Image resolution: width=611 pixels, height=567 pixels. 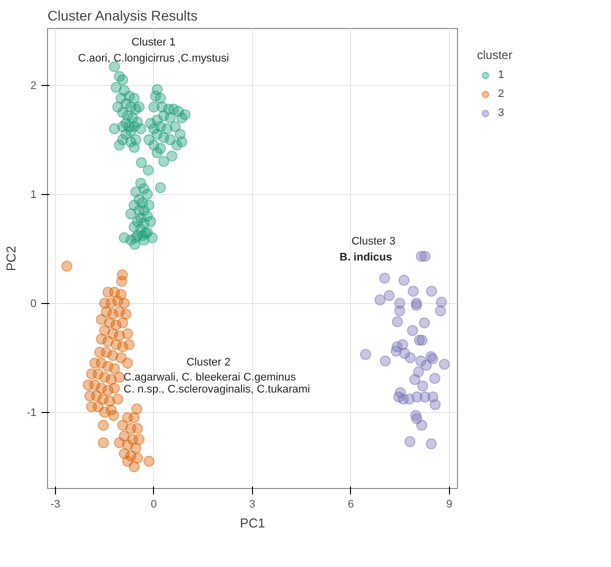 I want to click on x-tick-label: 3, so click(x=252, y=504).